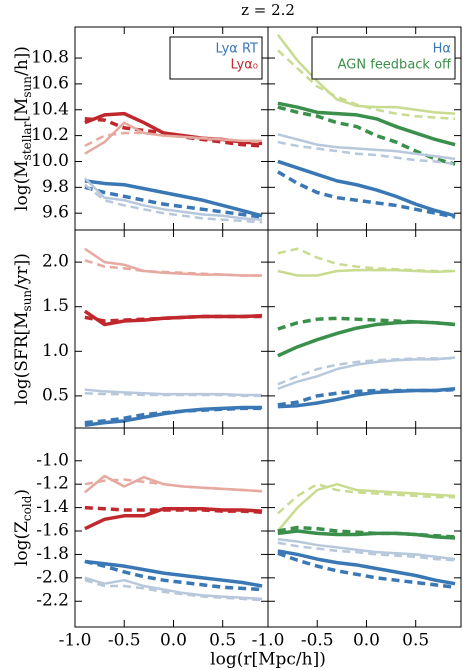 This screenshot has height=670, width=463. I want to click on legend-label: Lyα RT, so click(237, 49).